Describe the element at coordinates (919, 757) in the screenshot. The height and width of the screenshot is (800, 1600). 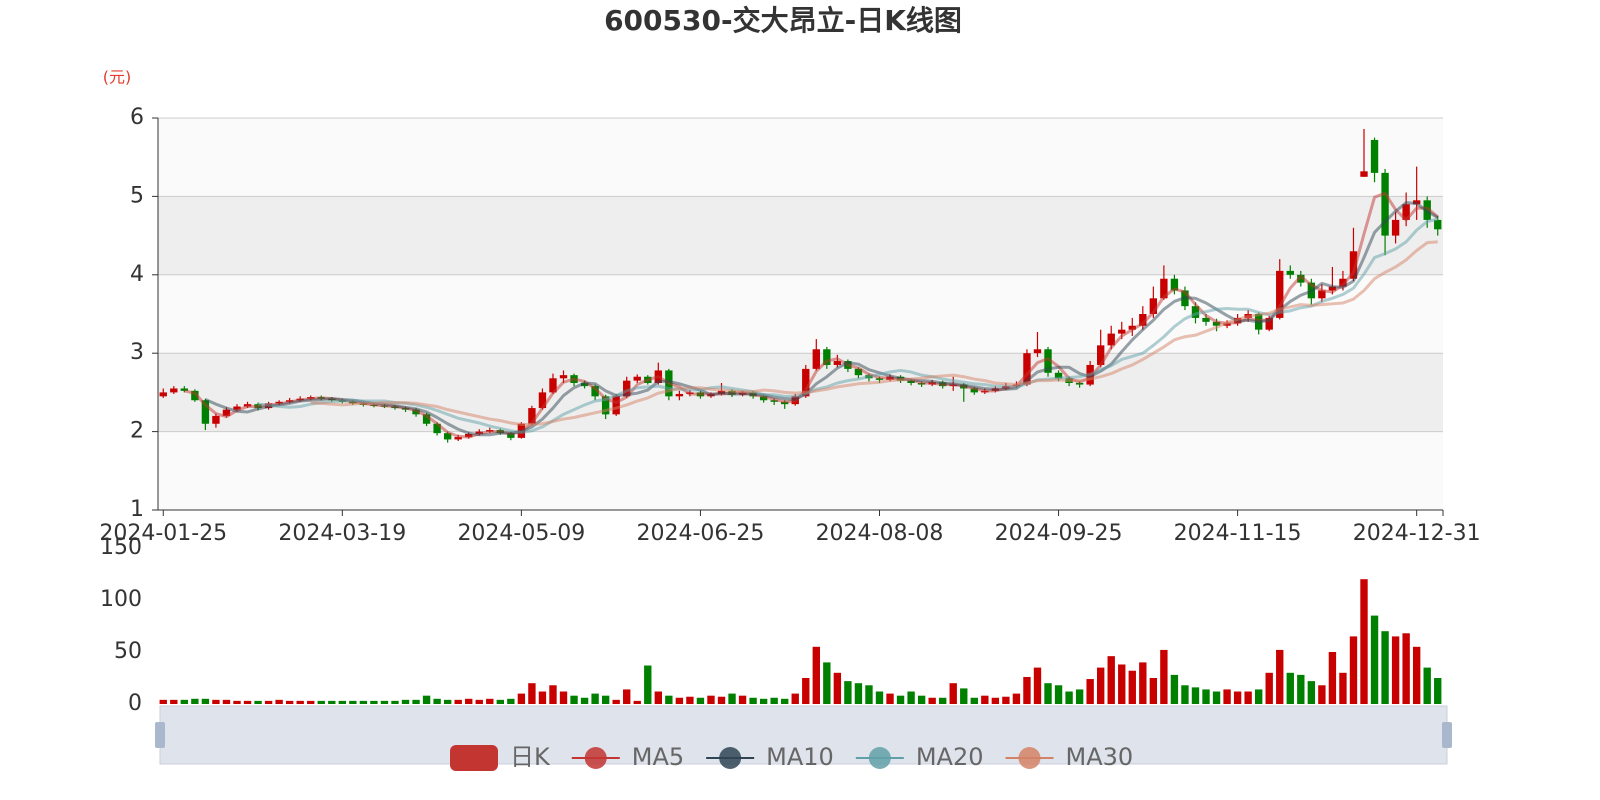
I see `legend-item: MA20` at that location.